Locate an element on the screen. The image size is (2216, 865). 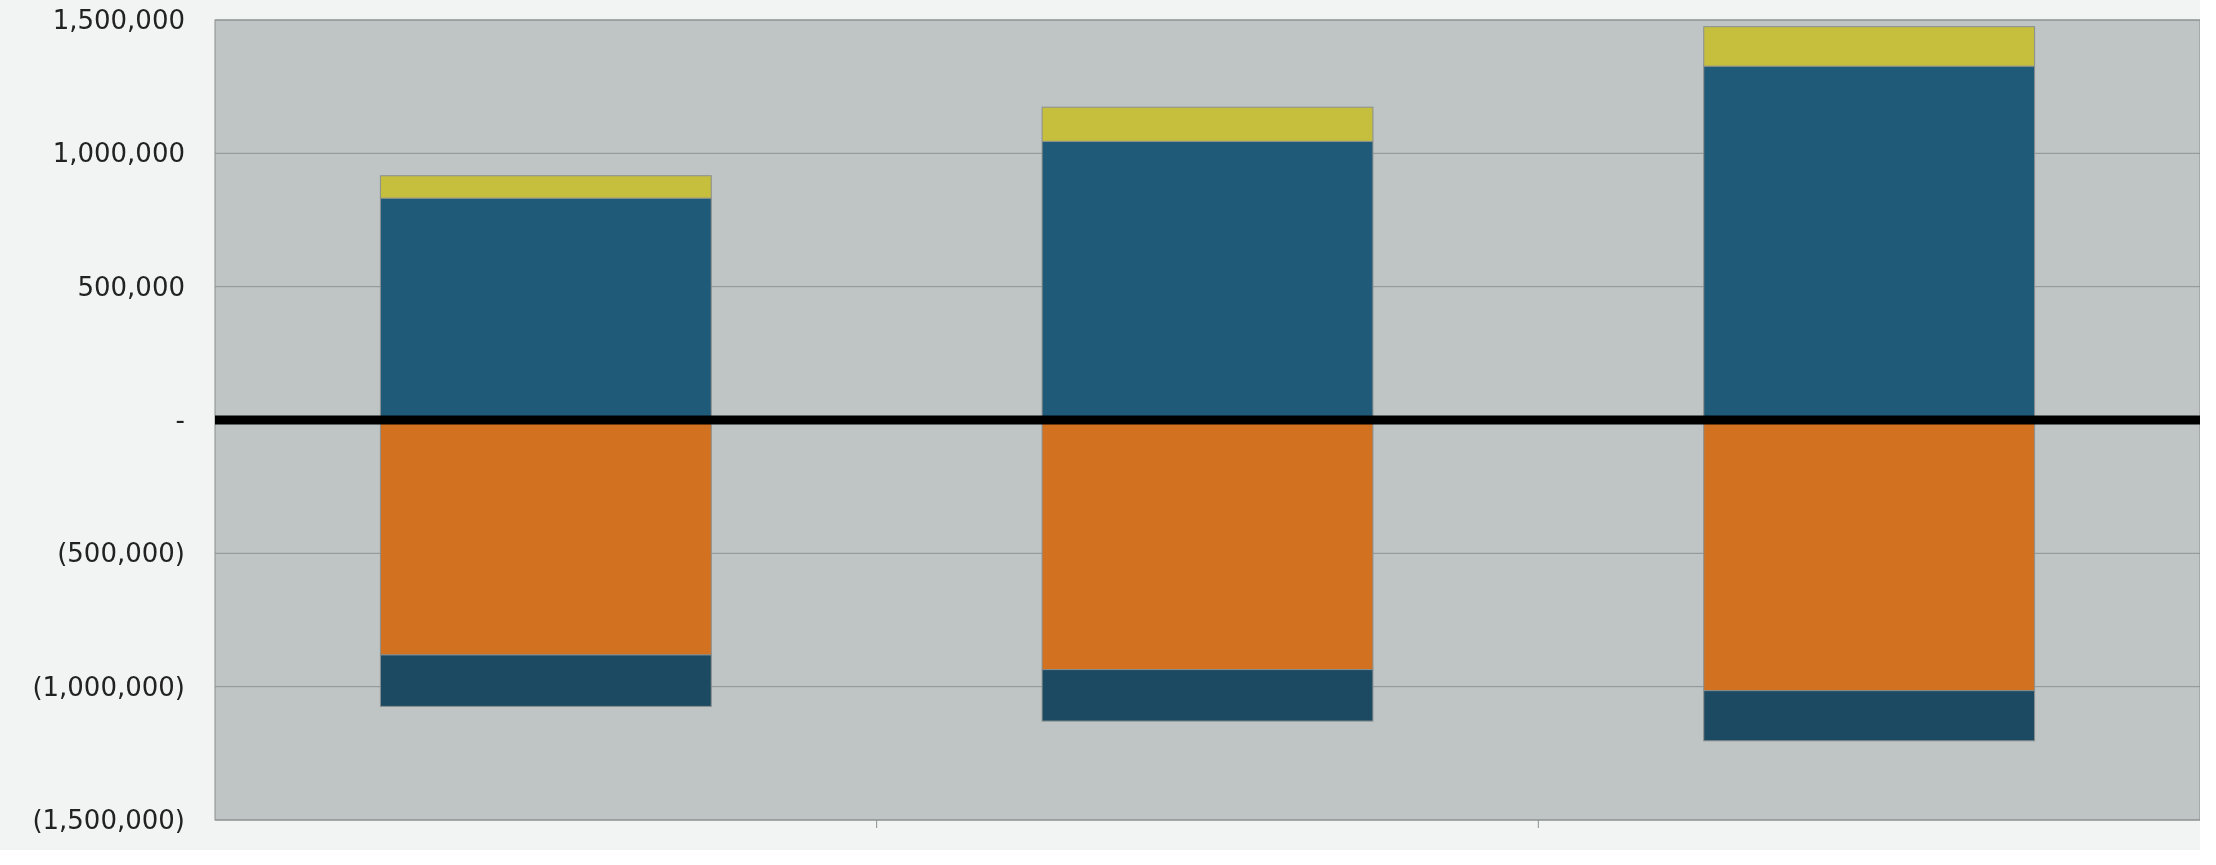
y-tick-label: (1,000,000) is located at coordinates (108, 686).